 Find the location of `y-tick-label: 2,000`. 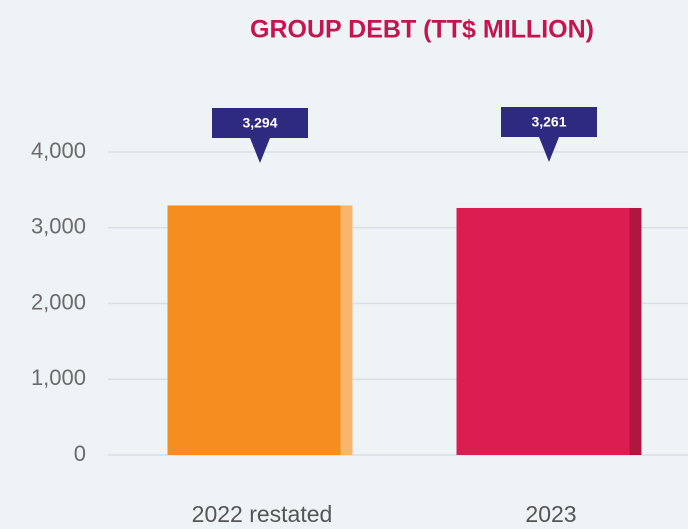

y-tick-label: 2,000 is located at coordinates (58, 301).